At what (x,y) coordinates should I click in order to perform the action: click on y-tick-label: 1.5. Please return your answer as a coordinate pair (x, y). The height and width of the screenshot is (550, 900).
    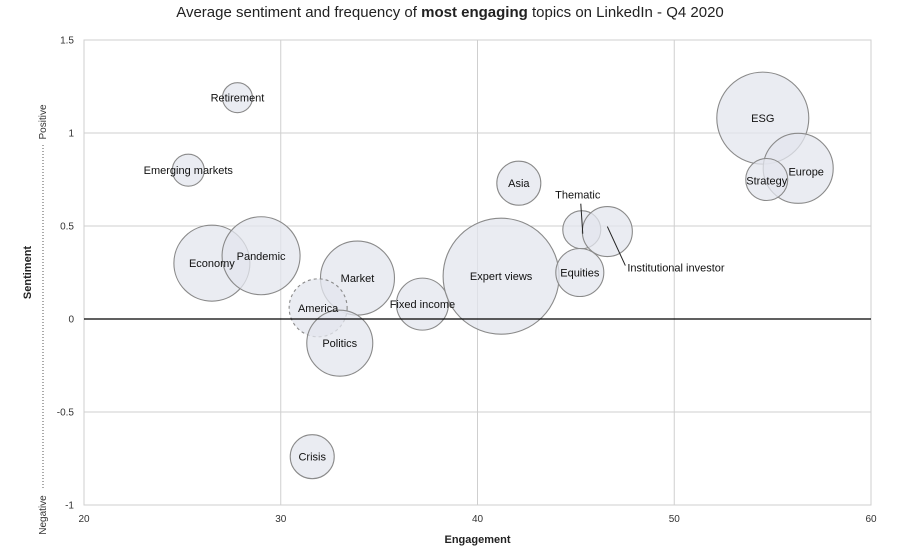
    Looking at the image, I should click on (67, 41).